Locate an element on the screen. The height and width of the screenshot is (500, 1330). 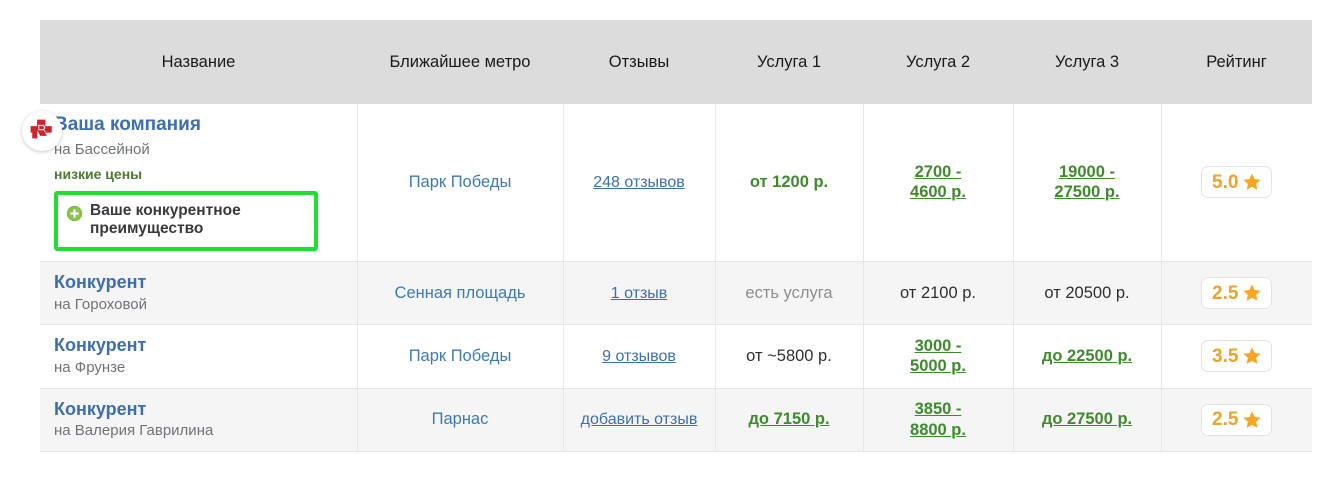
service-3-cell: до 22500 р. is located at coordinates (1087, 356).